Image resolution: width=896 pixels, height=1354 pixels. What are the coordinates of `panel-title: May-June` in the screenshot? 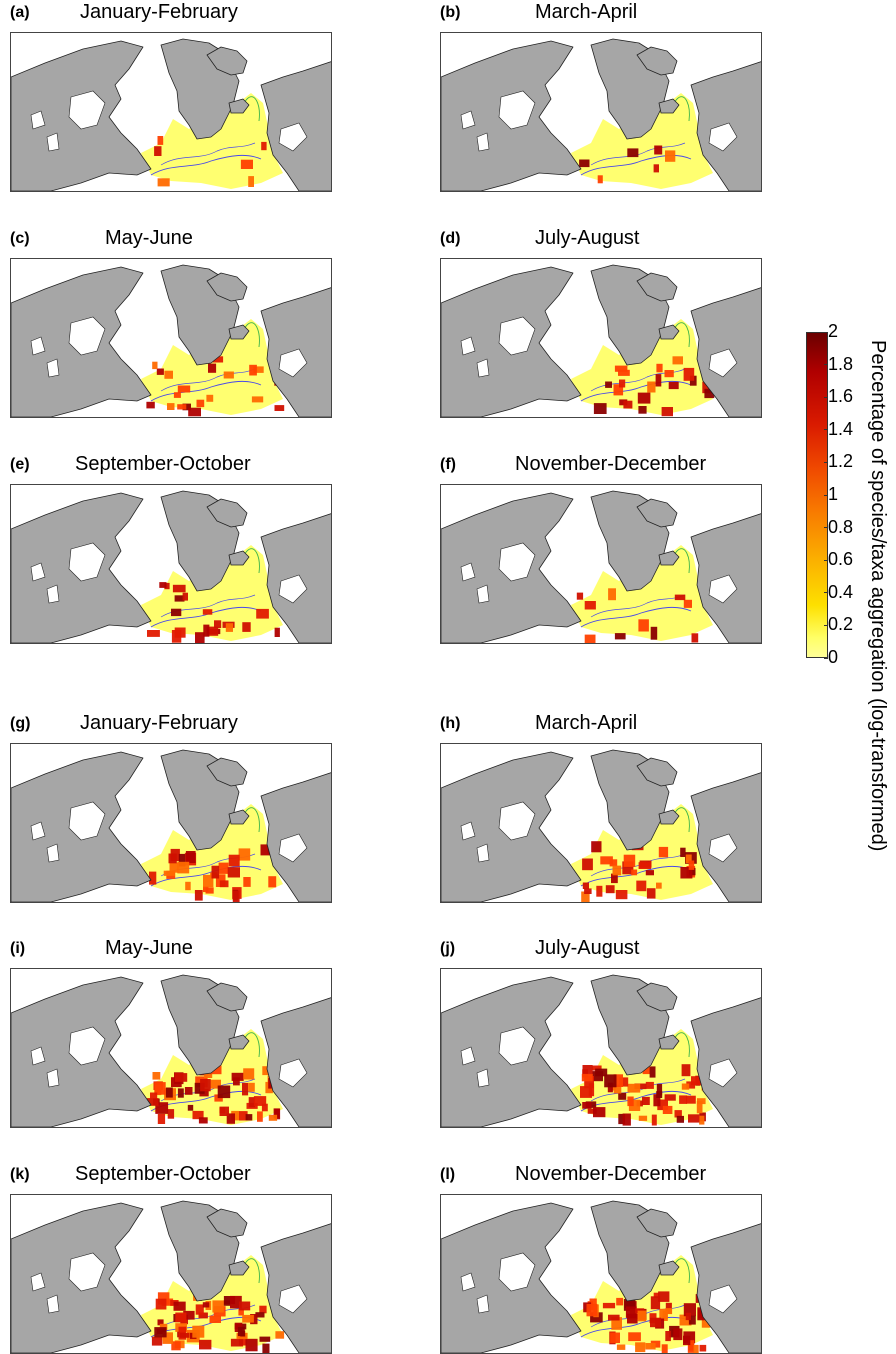 It's located at (149, 948).